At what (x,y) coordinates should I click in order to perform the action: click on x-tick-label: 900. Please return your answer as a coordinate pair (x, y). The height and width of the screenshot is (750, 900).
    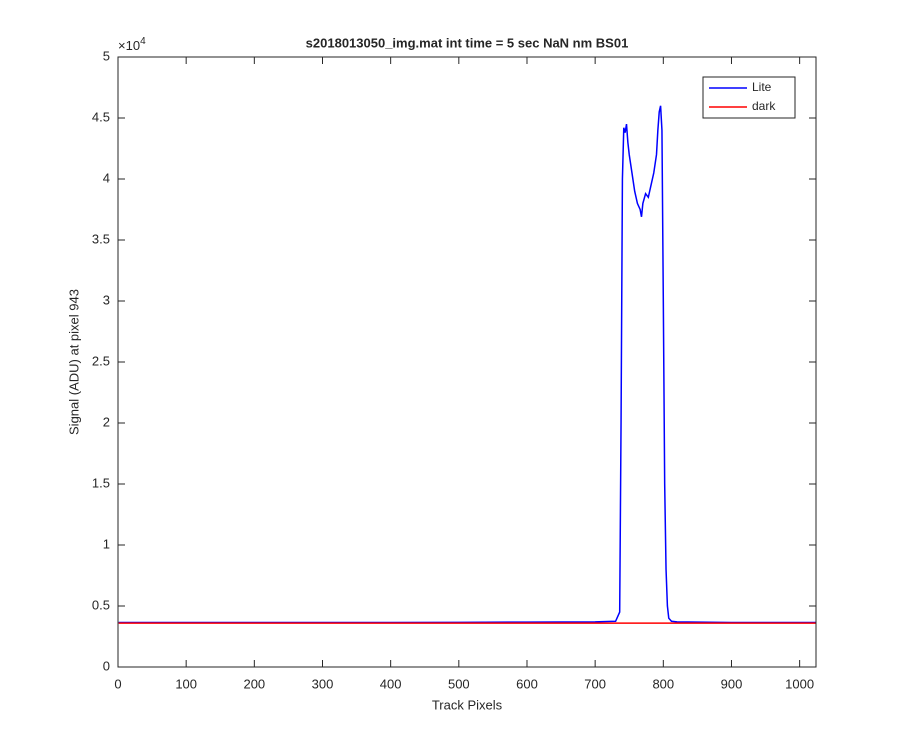
    Looking at the image, I should click on (732, 683).